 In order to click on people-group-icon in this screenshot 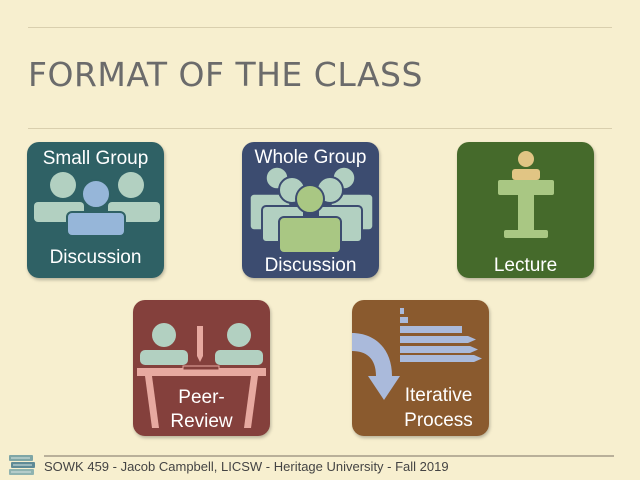, I will do `click(97, 204)`.